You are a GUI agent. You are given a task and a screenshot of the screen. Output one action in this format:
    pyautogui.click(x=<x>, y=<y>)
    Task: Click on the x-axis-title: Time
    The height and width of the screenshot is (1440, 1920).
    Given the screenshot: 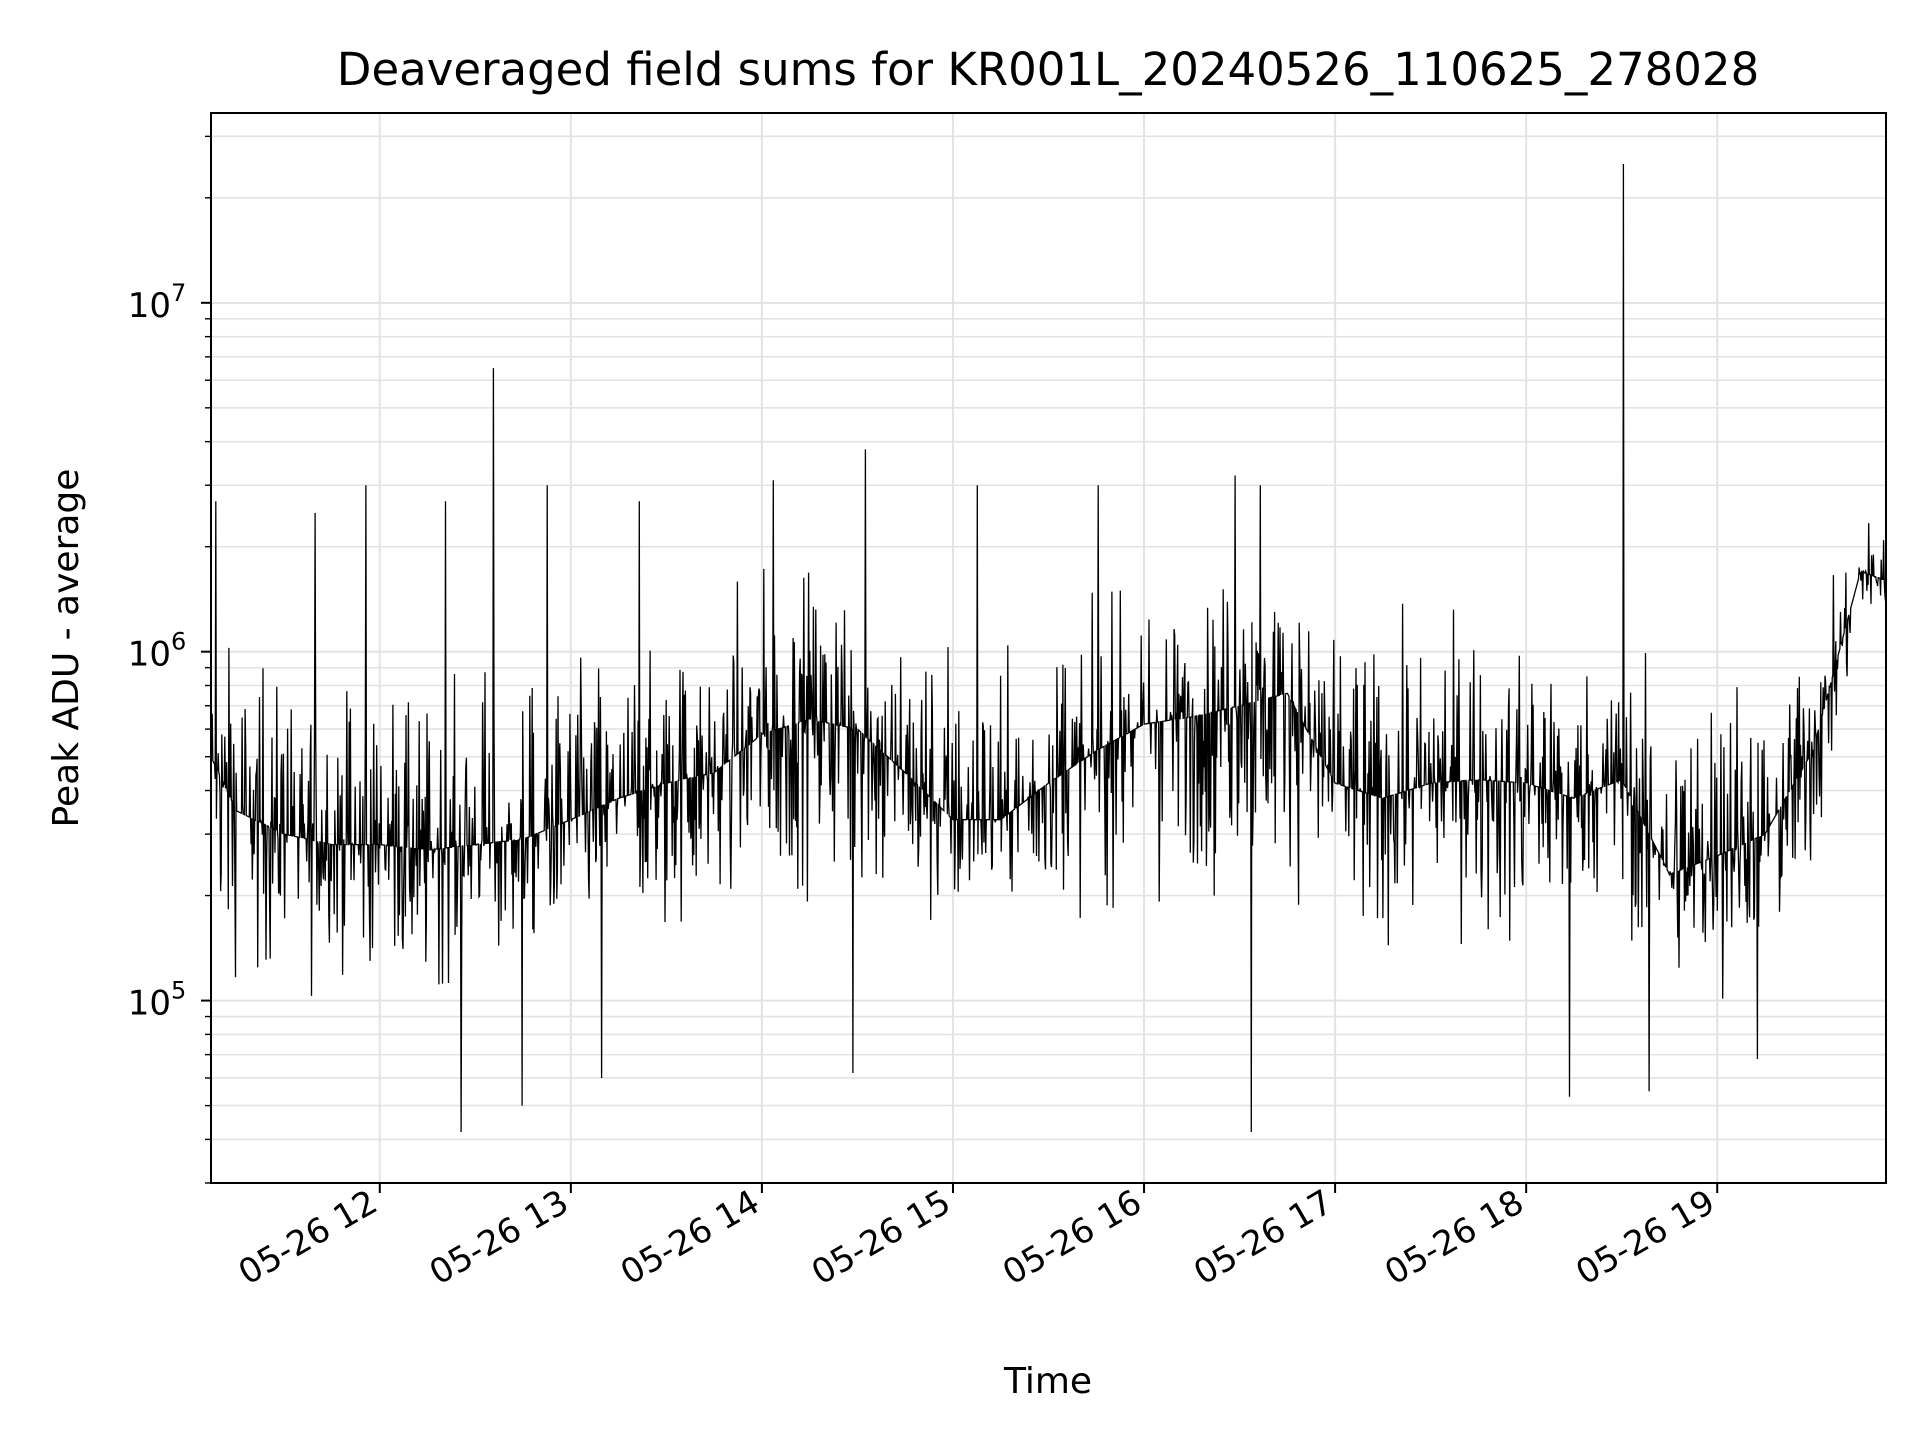 What is the action you would take?
    pyautogui.click(x=1047, y=1381)
    